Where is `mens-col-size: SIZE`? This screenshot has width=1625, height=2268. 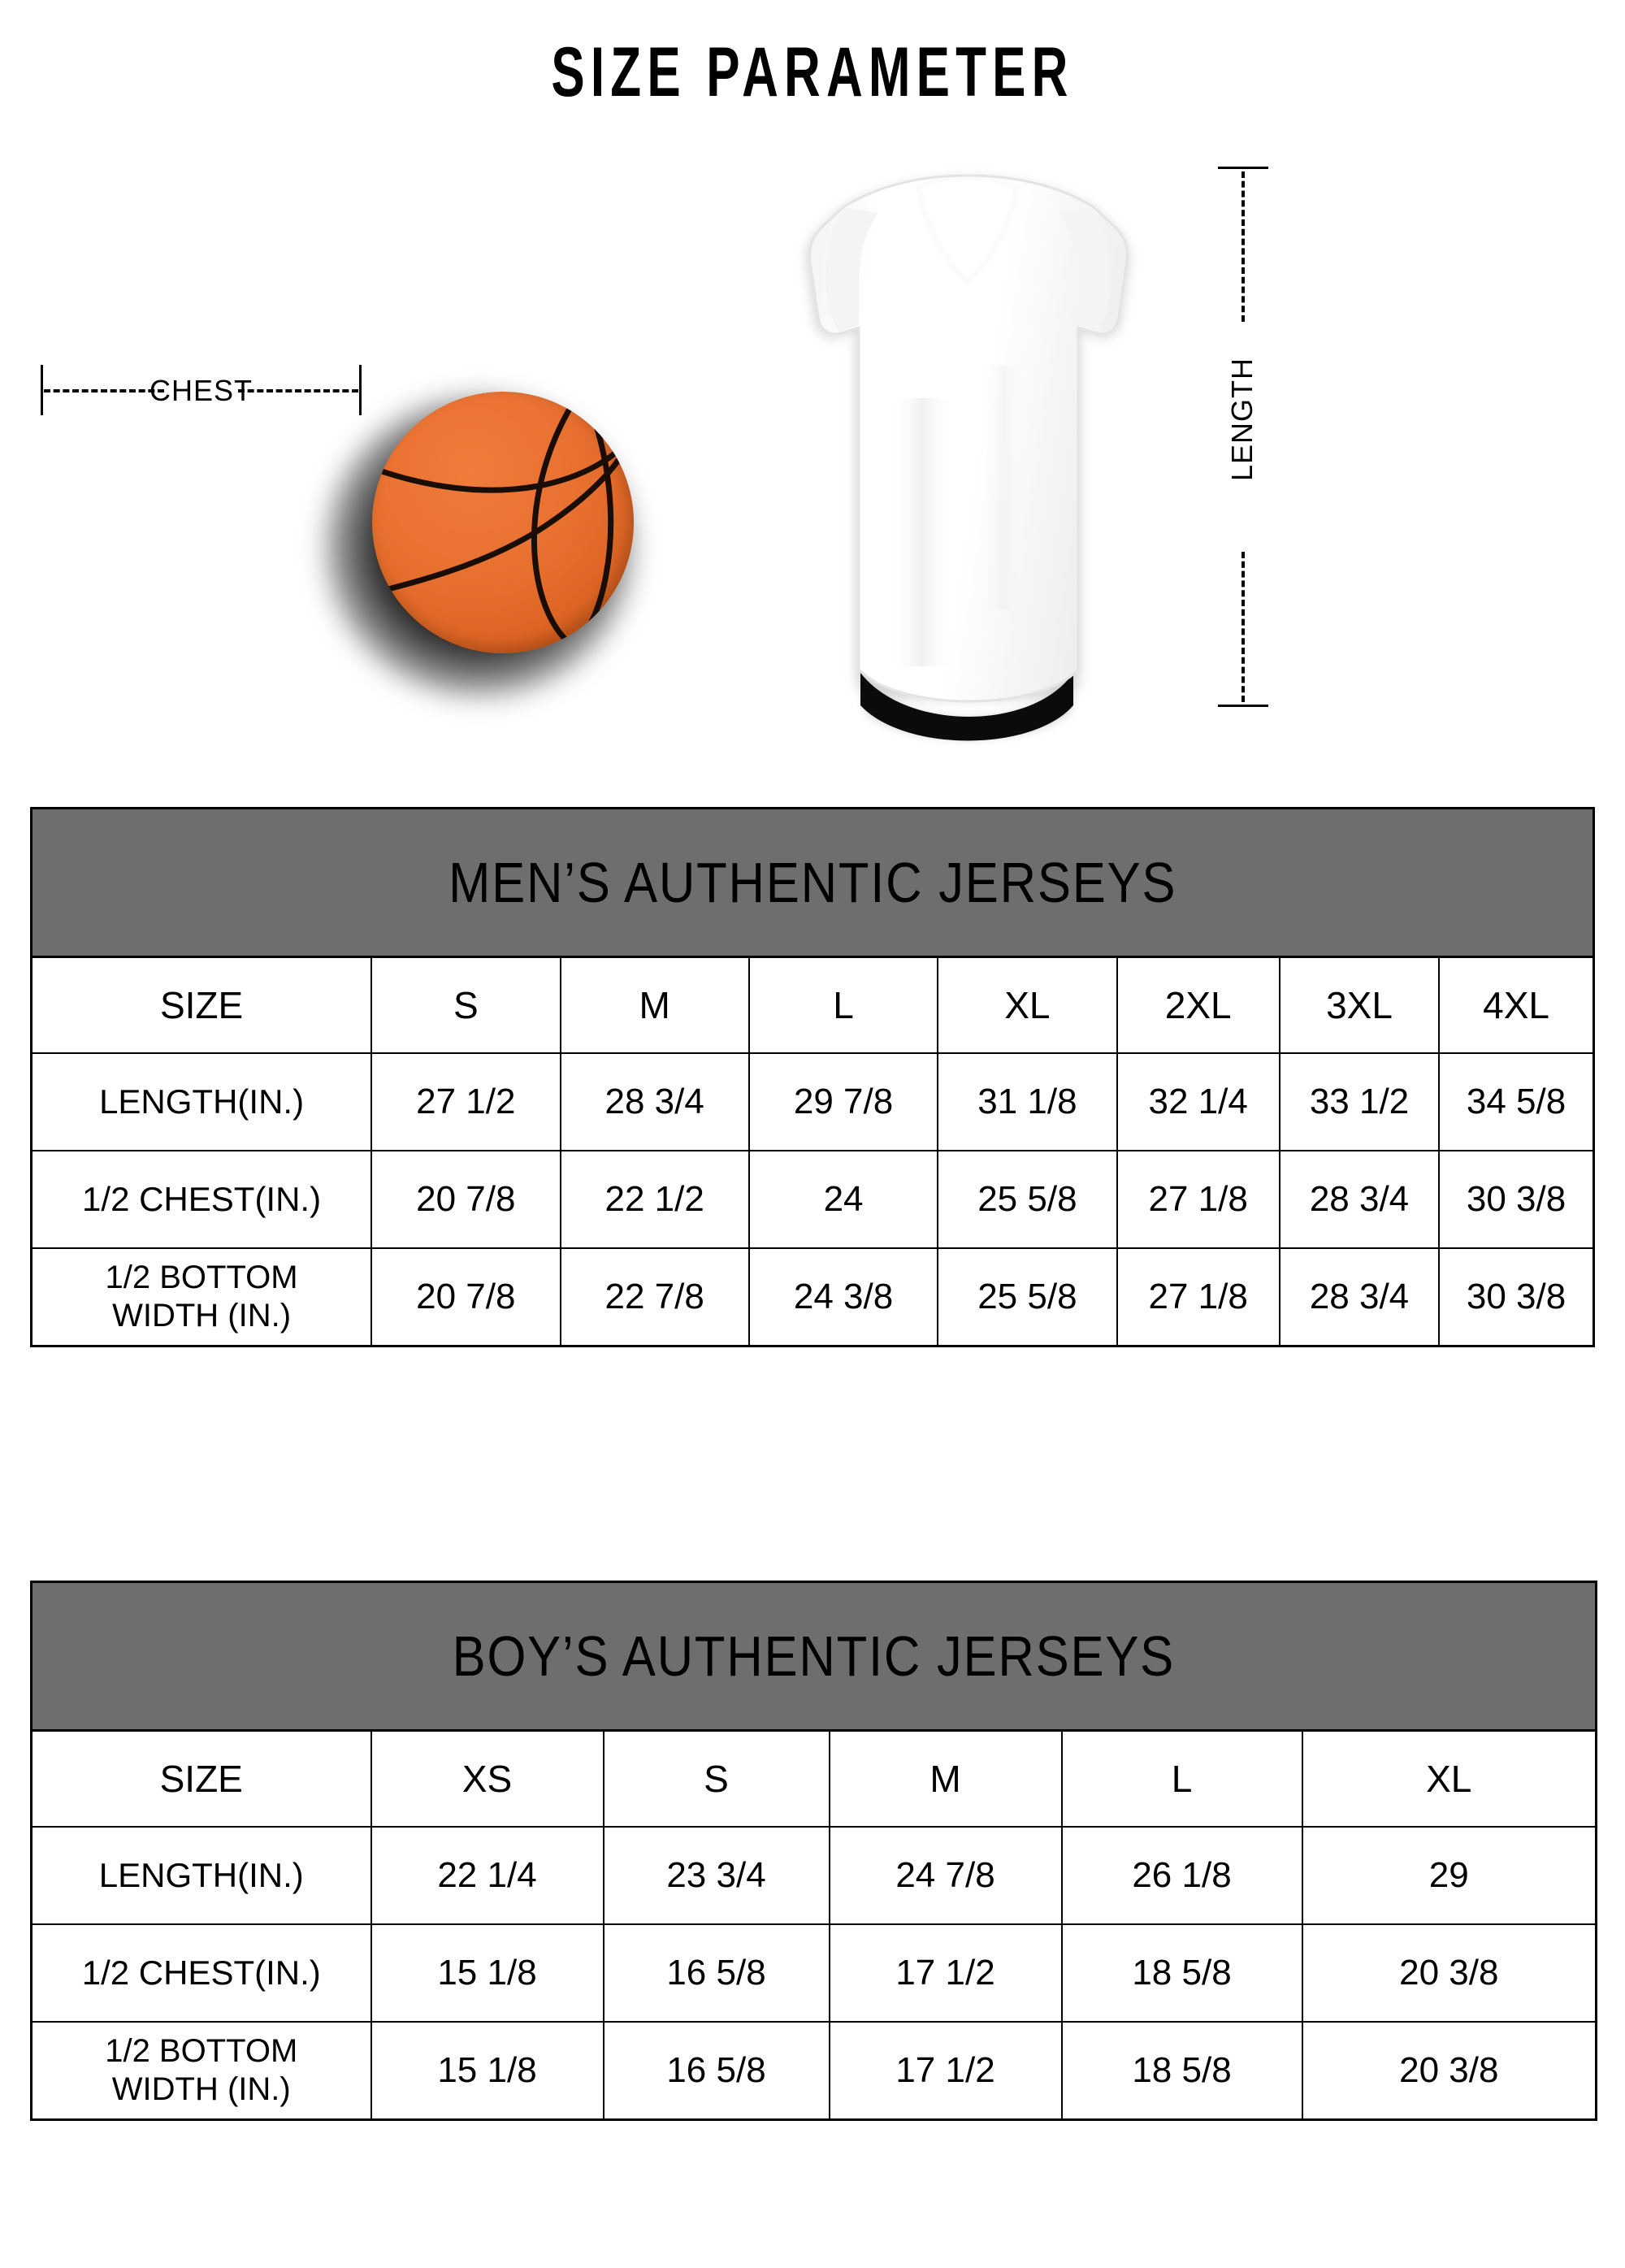
mens-col-size: SIZE is located at coordinates (201, 1005).